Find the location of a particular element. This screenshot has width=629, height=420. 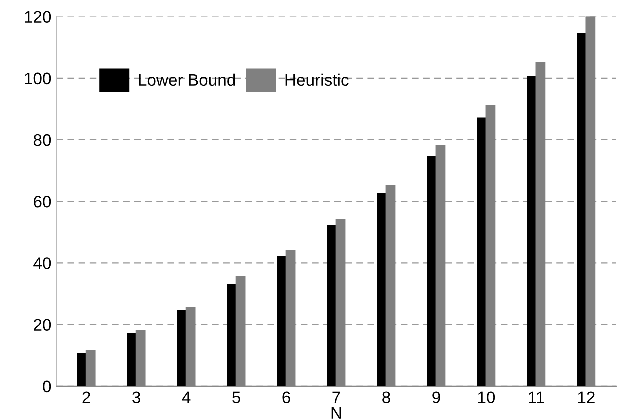

x-tick-label: 11 is located at coordinates (536, 398).